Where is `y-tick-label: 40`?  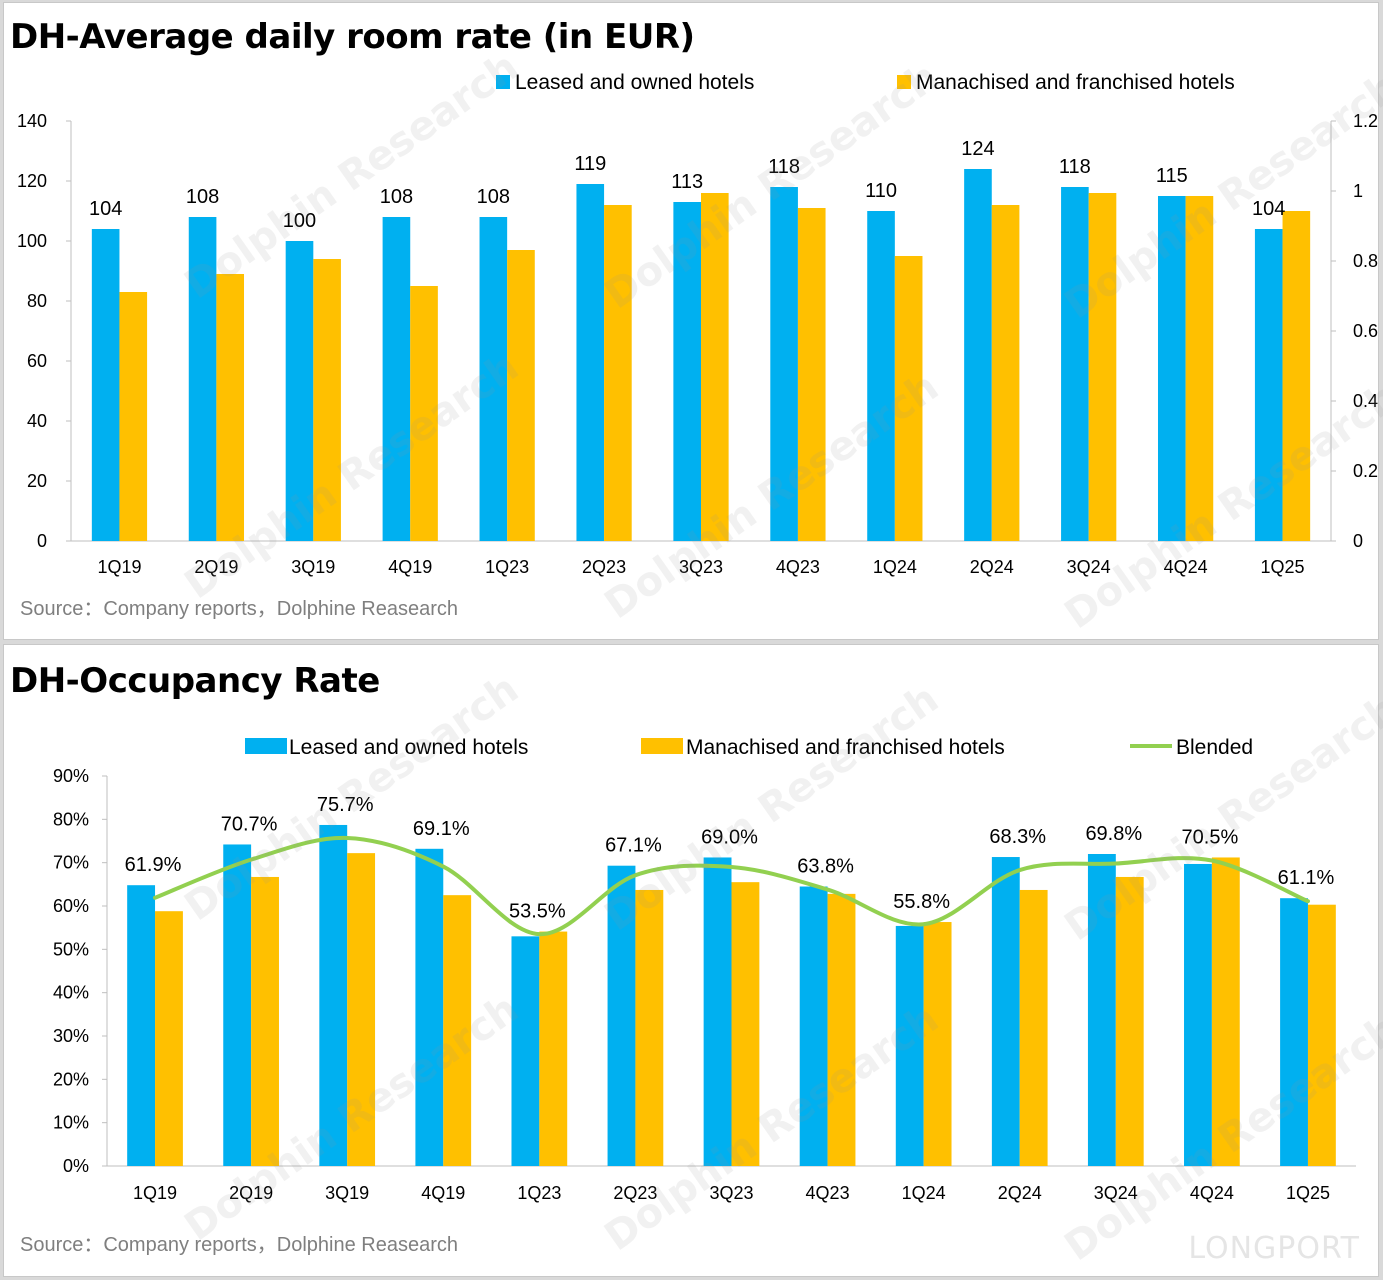 y-tick-label: 40 is located at coordinates (37, 421).